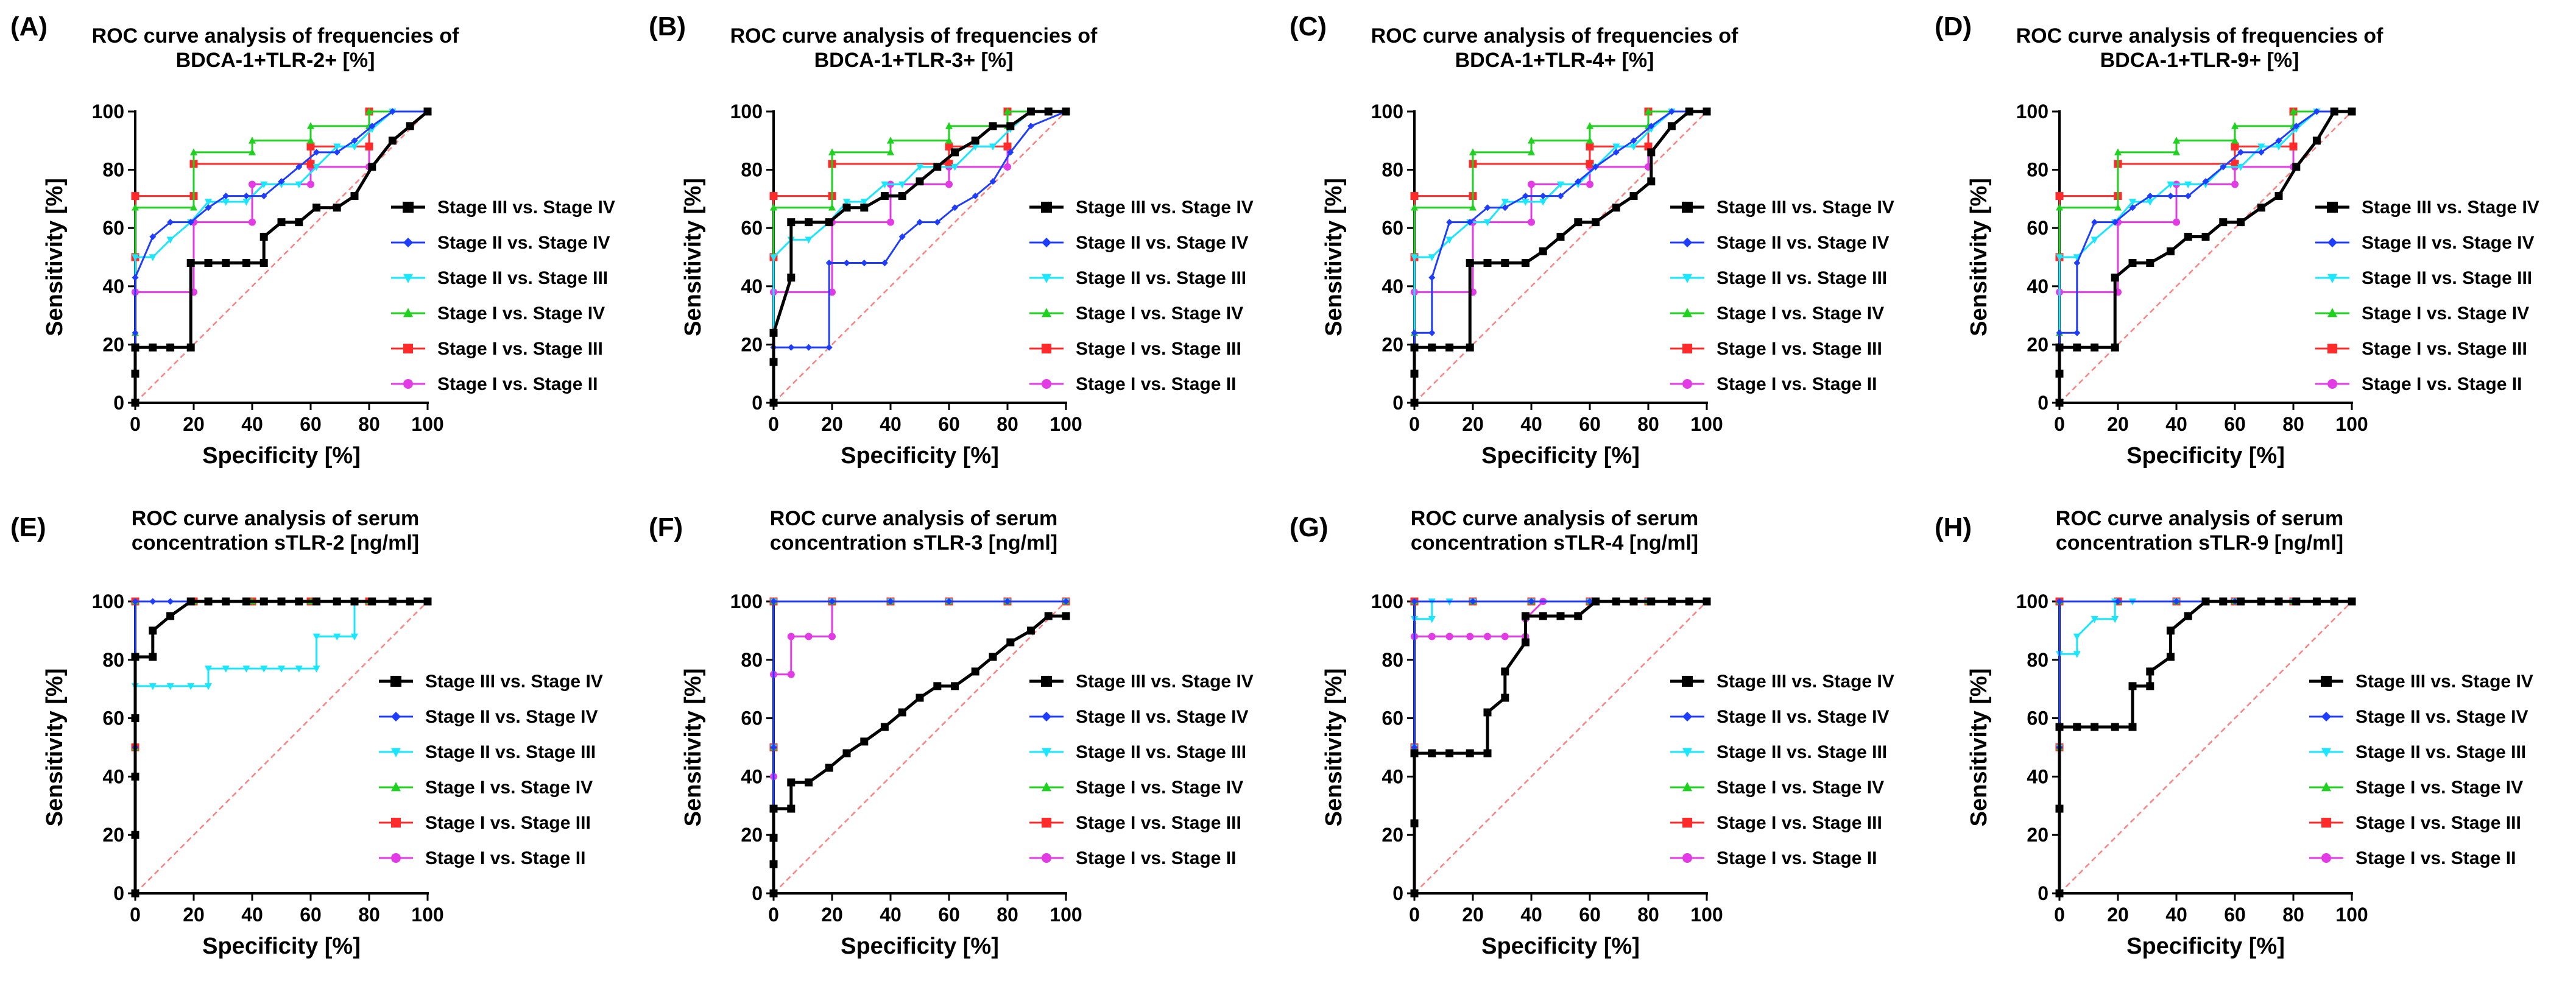 This screenshot has width=2576, height=989. What do you see at coordinates (666, 527) in the screenshot?
I see `panel-label: (F)` at bounding box center [666, 527].